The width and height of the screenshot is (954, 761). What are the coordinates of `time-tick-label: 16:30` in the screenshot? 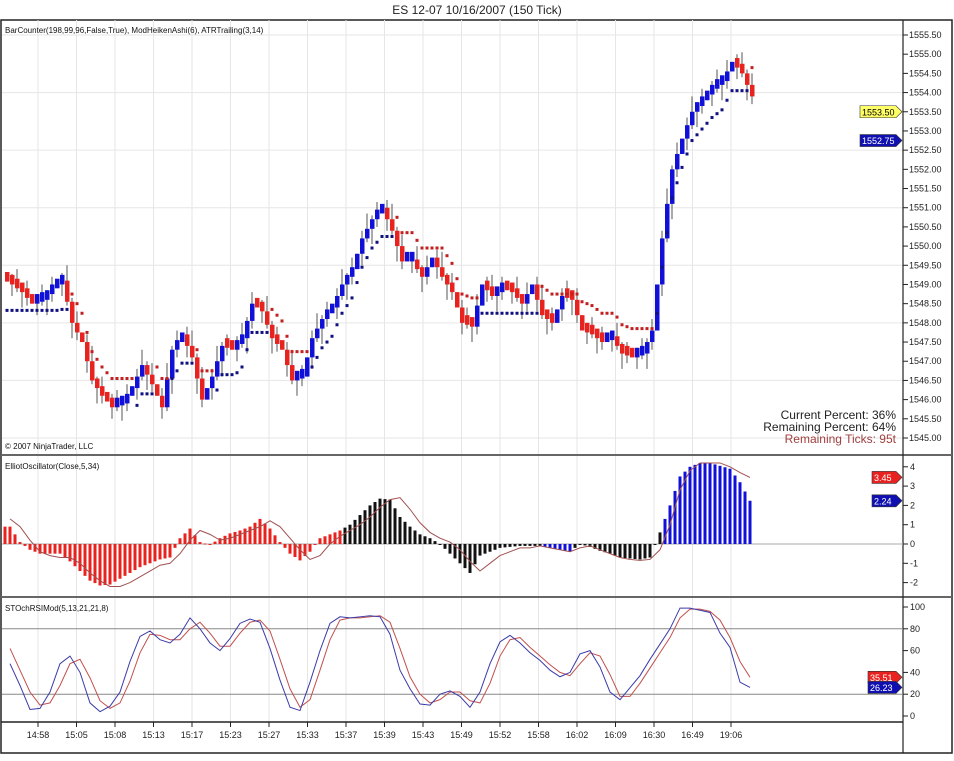 It's located at (654, 735).